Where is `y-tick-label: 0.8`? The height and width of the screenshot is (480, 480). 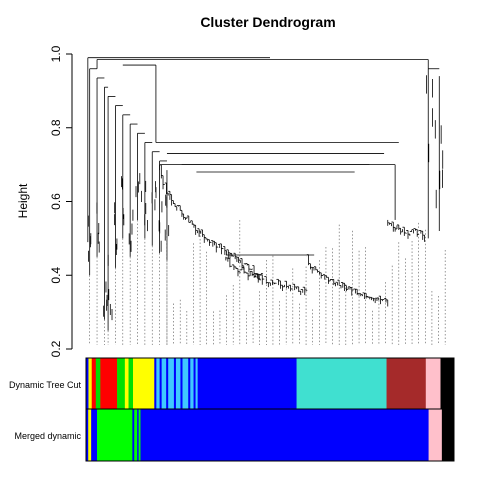
y-tick-label: 0.8 is located at coordinates (56, 127).